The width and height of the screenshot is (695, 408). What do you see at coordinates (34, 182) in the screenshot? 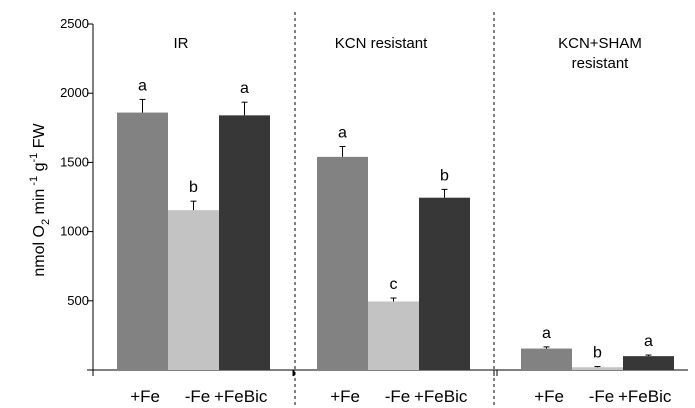
I see `y-axis-label-sup1: -1` at bounding box center [34, 182].